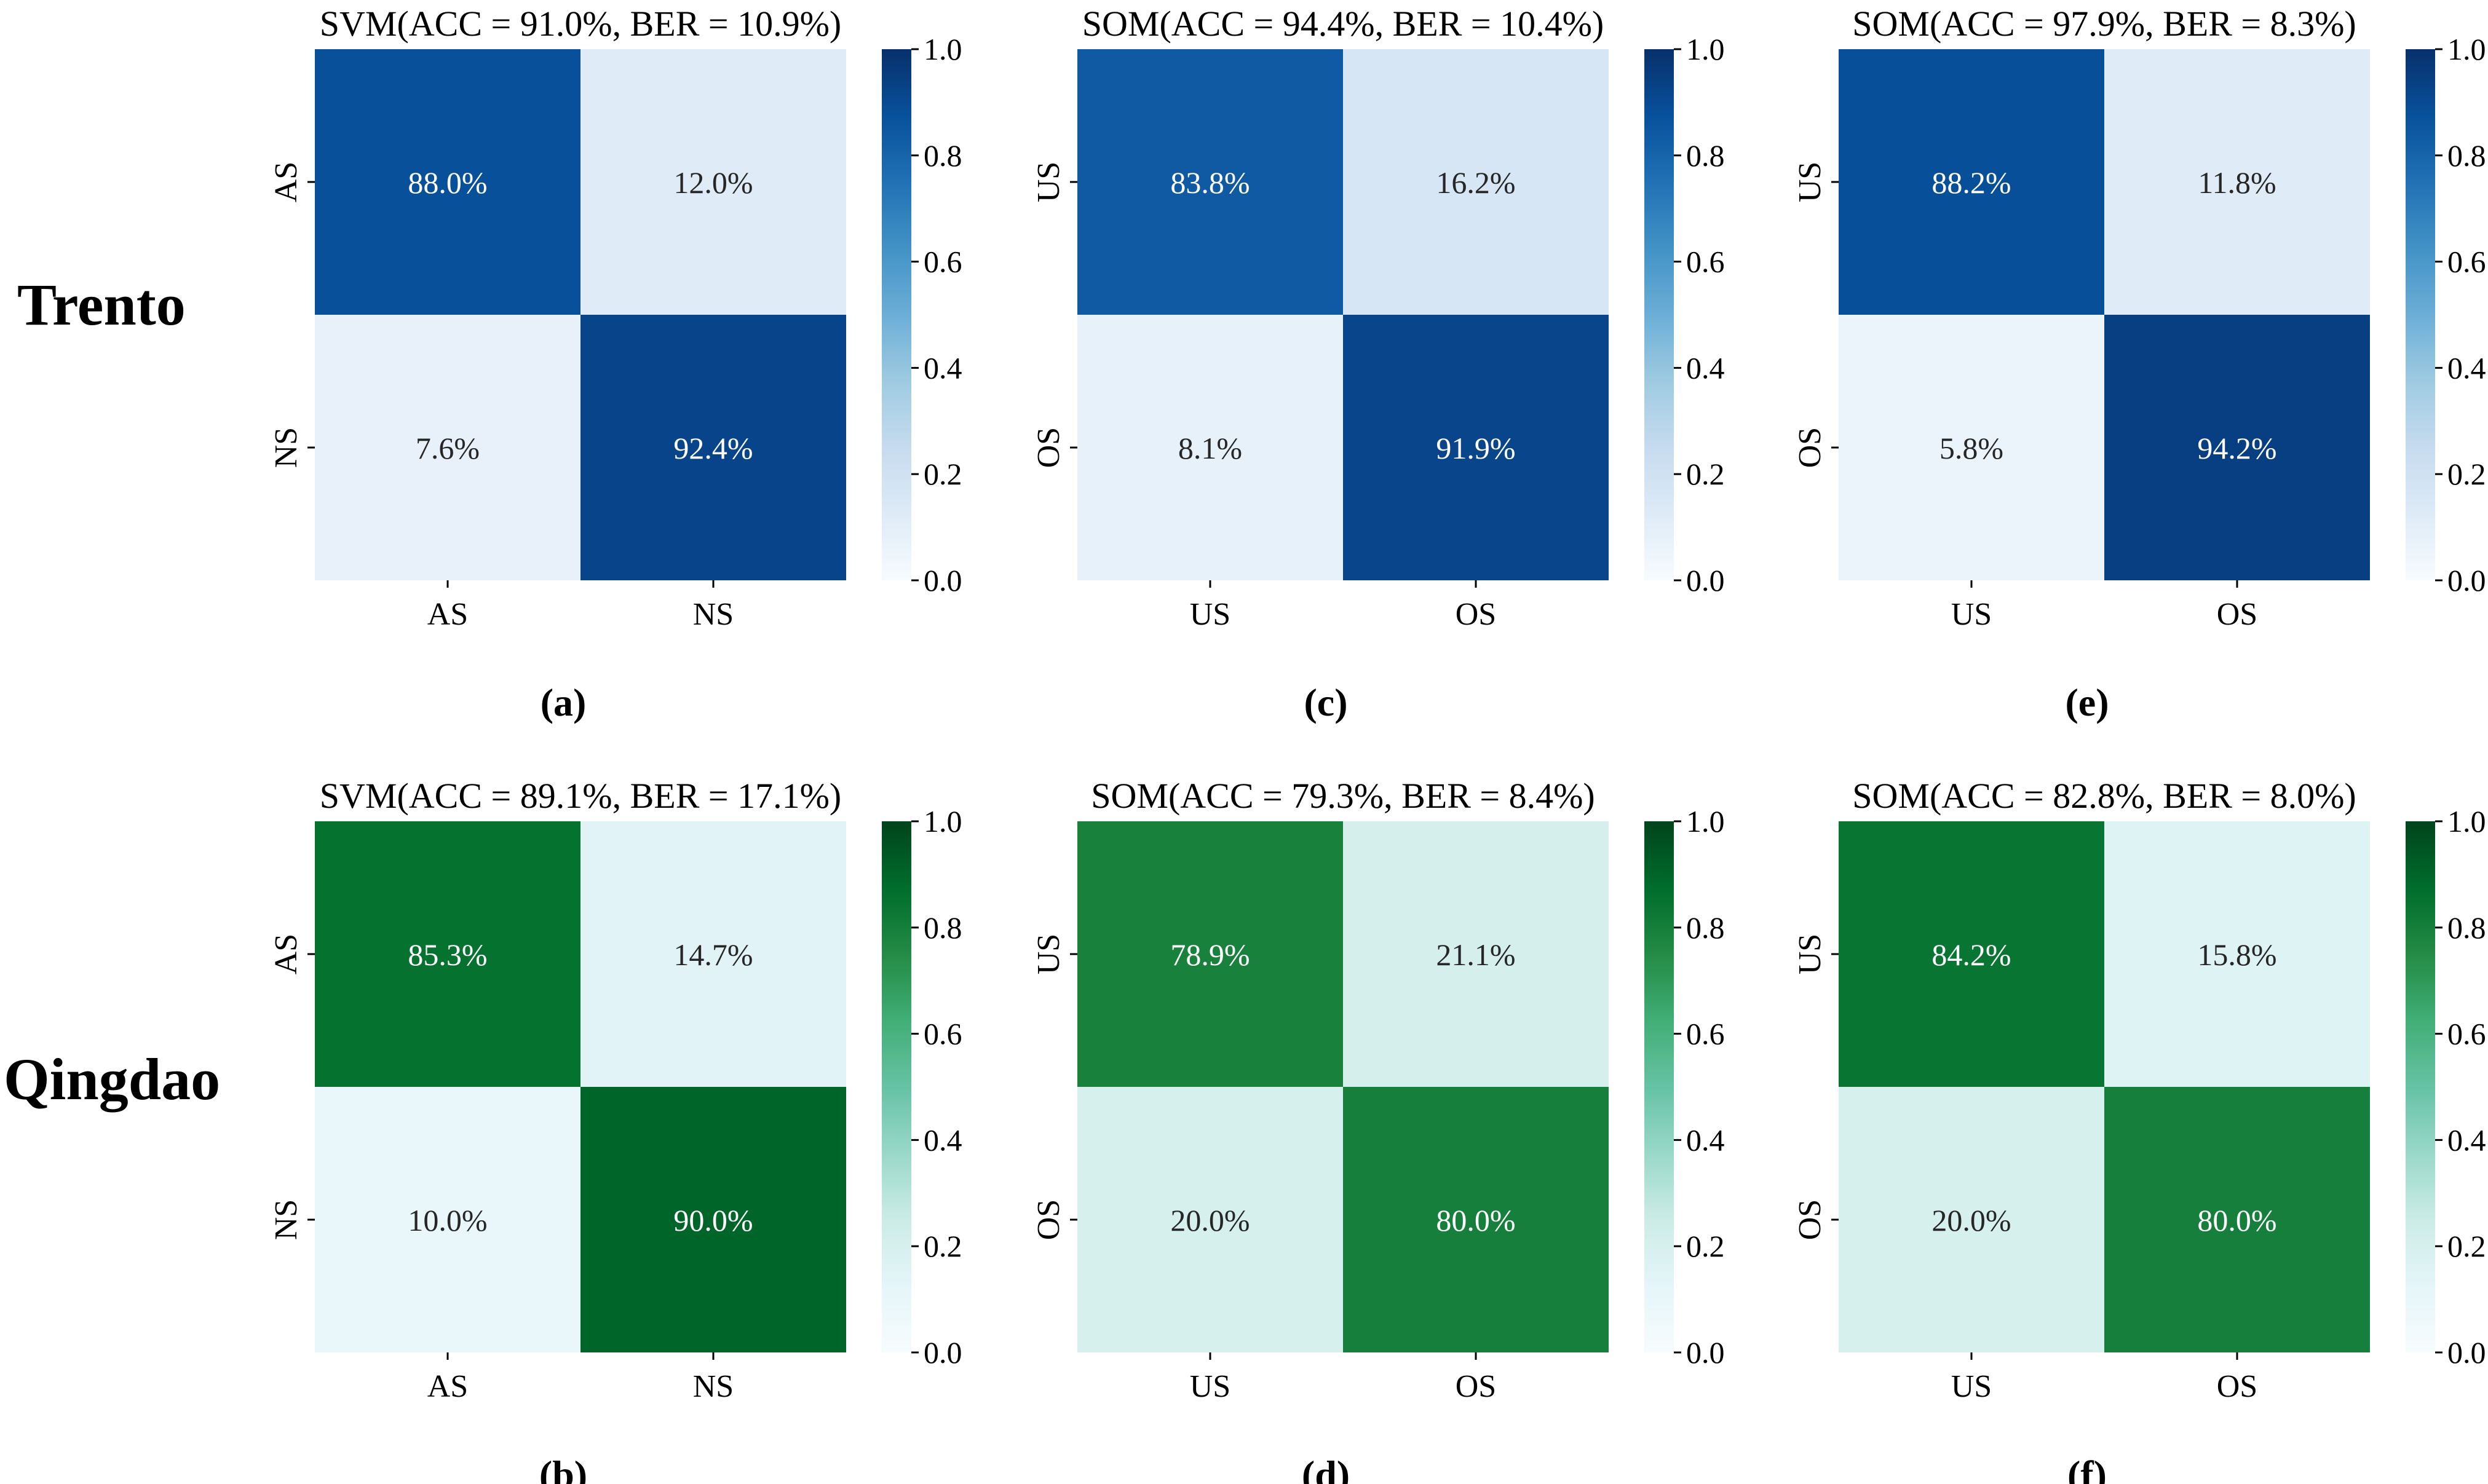 This screenshot has height=1484, width=2488. I want to click on cell-value-label: 21.1%, so click(1475, 954).